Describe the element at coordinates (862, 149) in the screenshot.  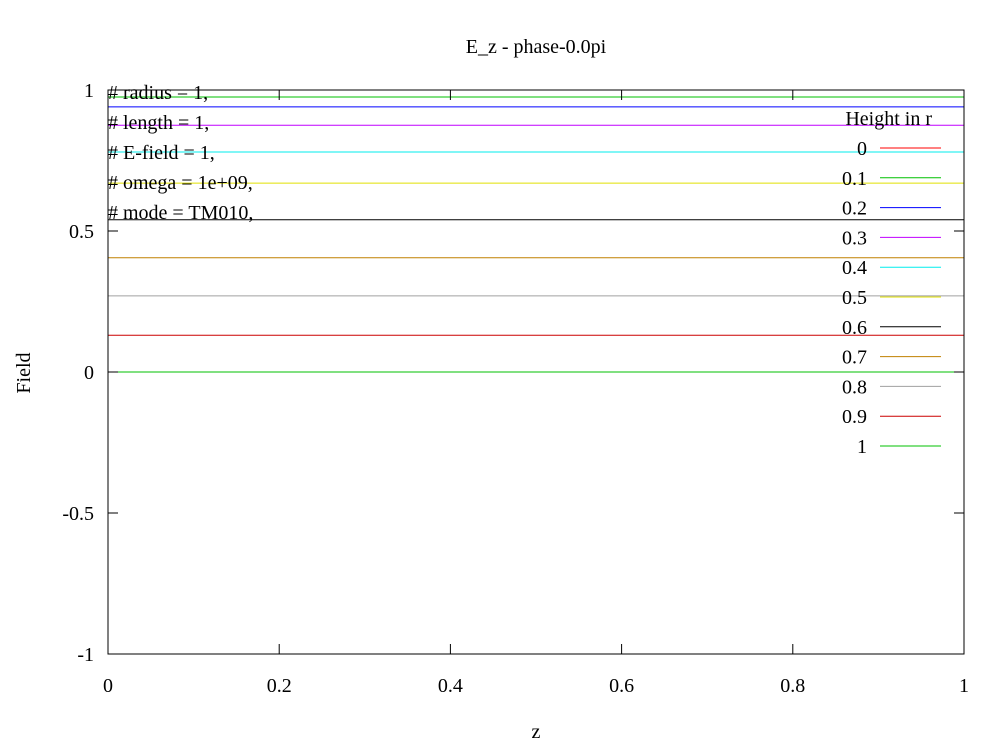
I see `legend-label-0: 0` at that location.